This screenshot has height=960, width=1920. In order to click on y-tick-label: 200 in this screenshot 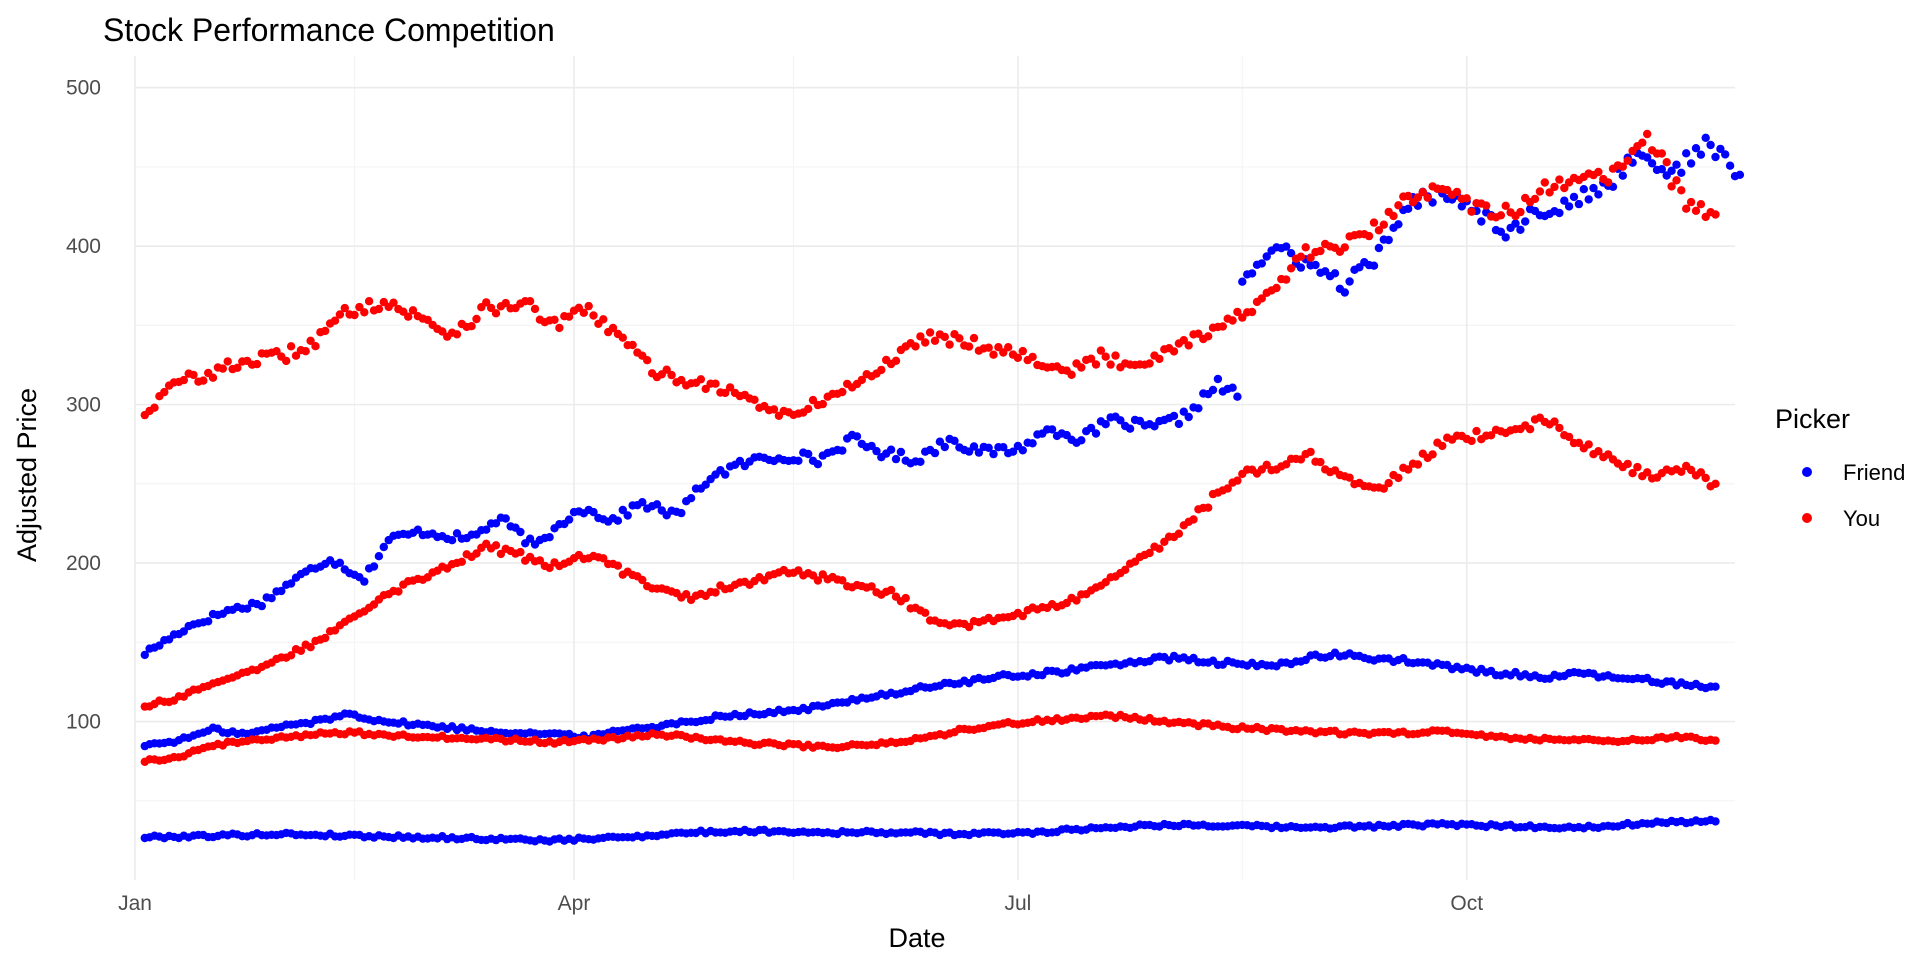, I will do `click(83, 563)`.